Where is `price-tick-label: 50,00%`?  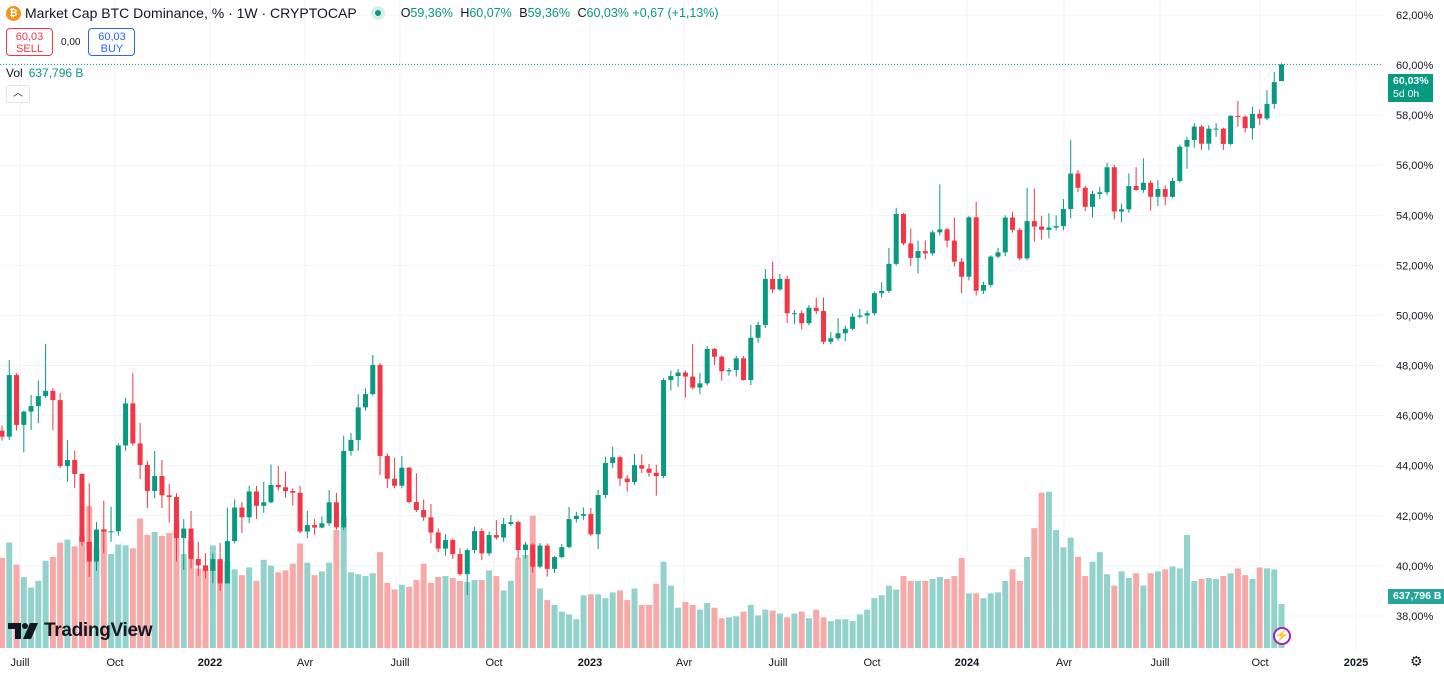 price-tick-label: 50,00% is located at coordinates (1415, 316).